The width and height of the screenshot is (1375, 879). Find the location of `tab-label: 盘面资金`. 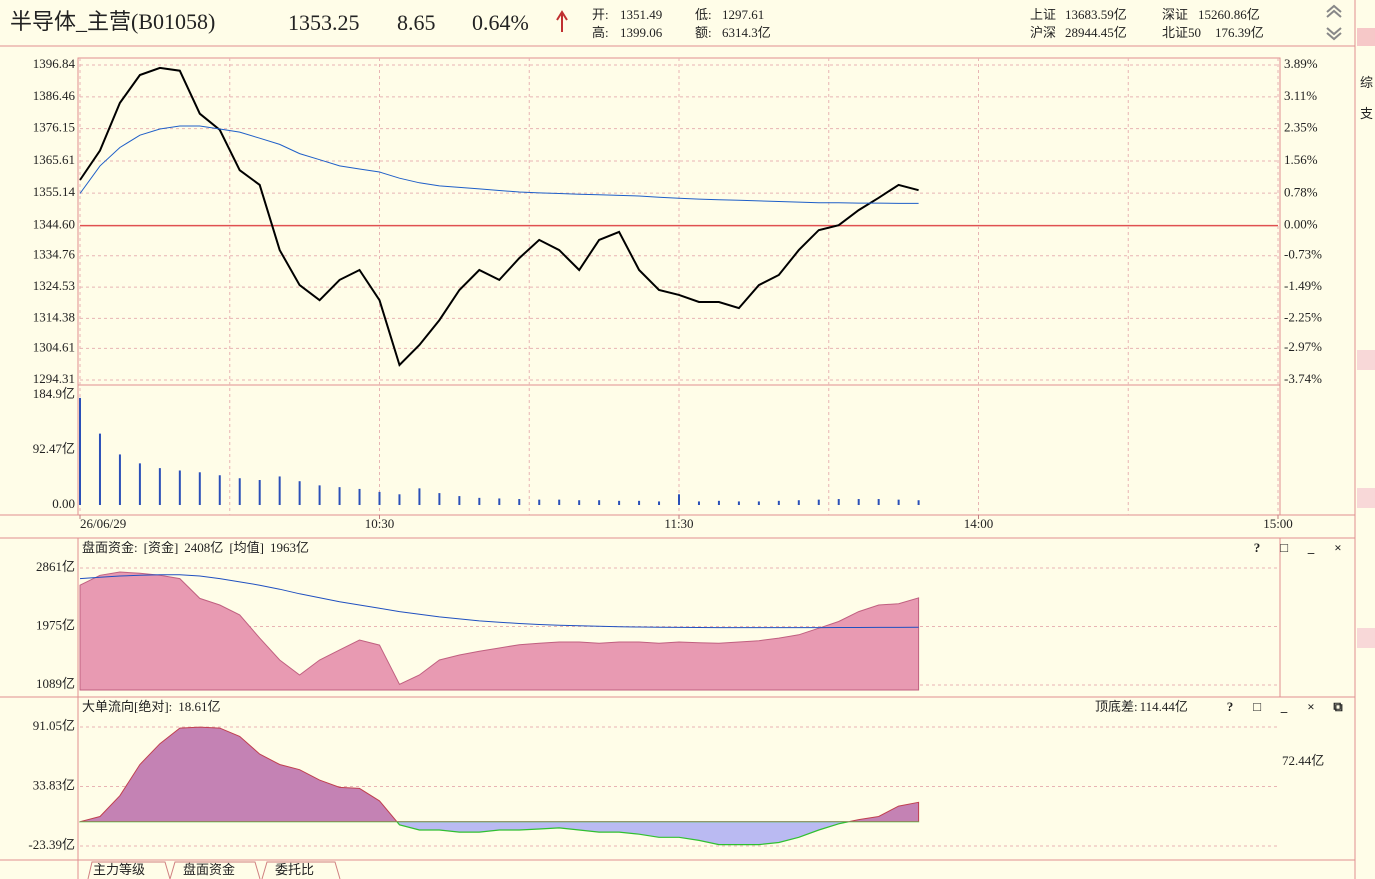

tab-label: 盘面资金 is located at coordinates (209, 869).